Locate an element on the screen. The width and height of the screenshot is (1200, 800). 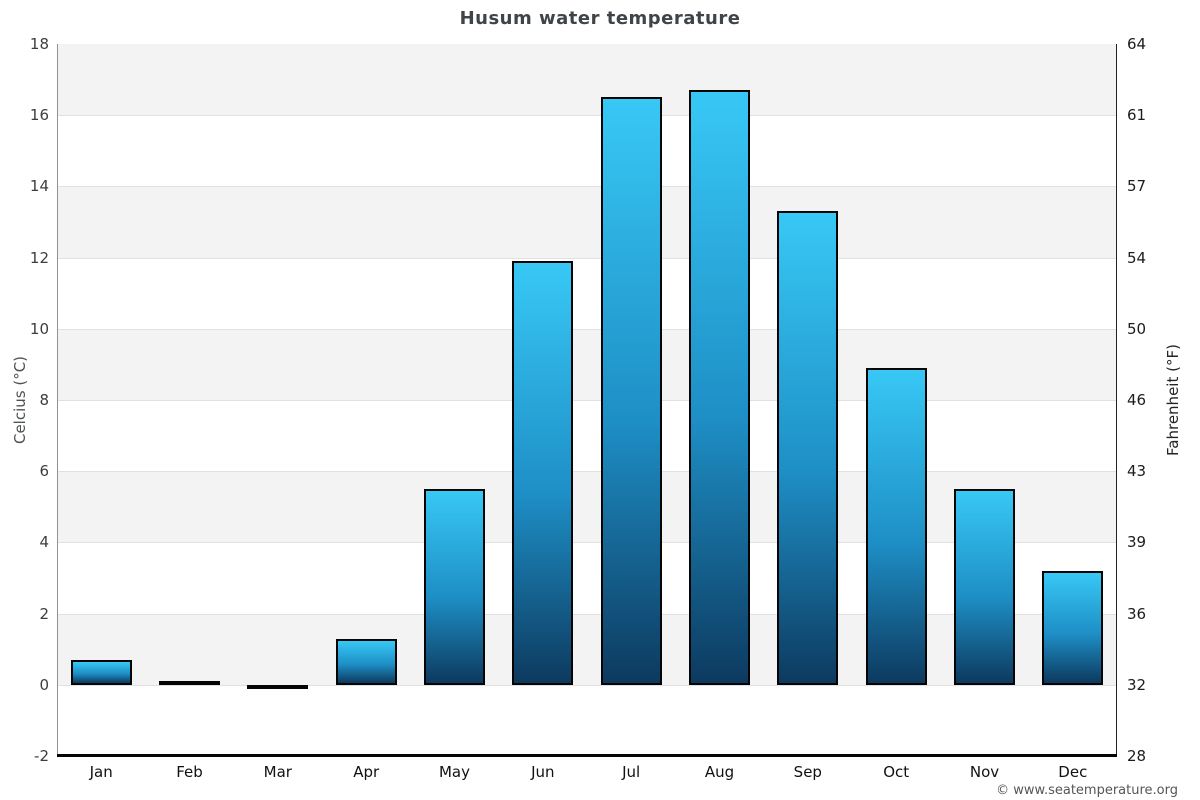
x-tick-label-jul: Jul is located at coordinates (631, 772).